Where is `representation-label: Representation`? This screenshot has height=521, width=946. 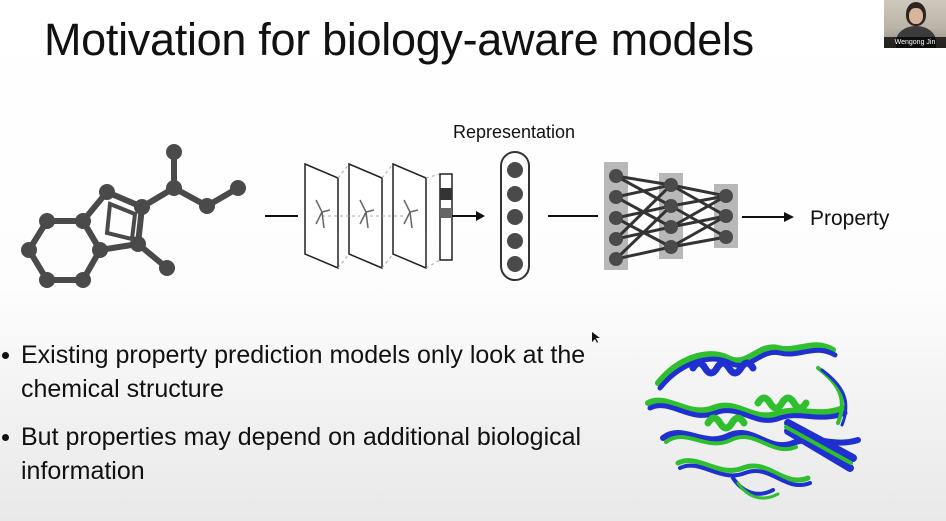 representation-label: Representation is located at coordinates (514, 132).